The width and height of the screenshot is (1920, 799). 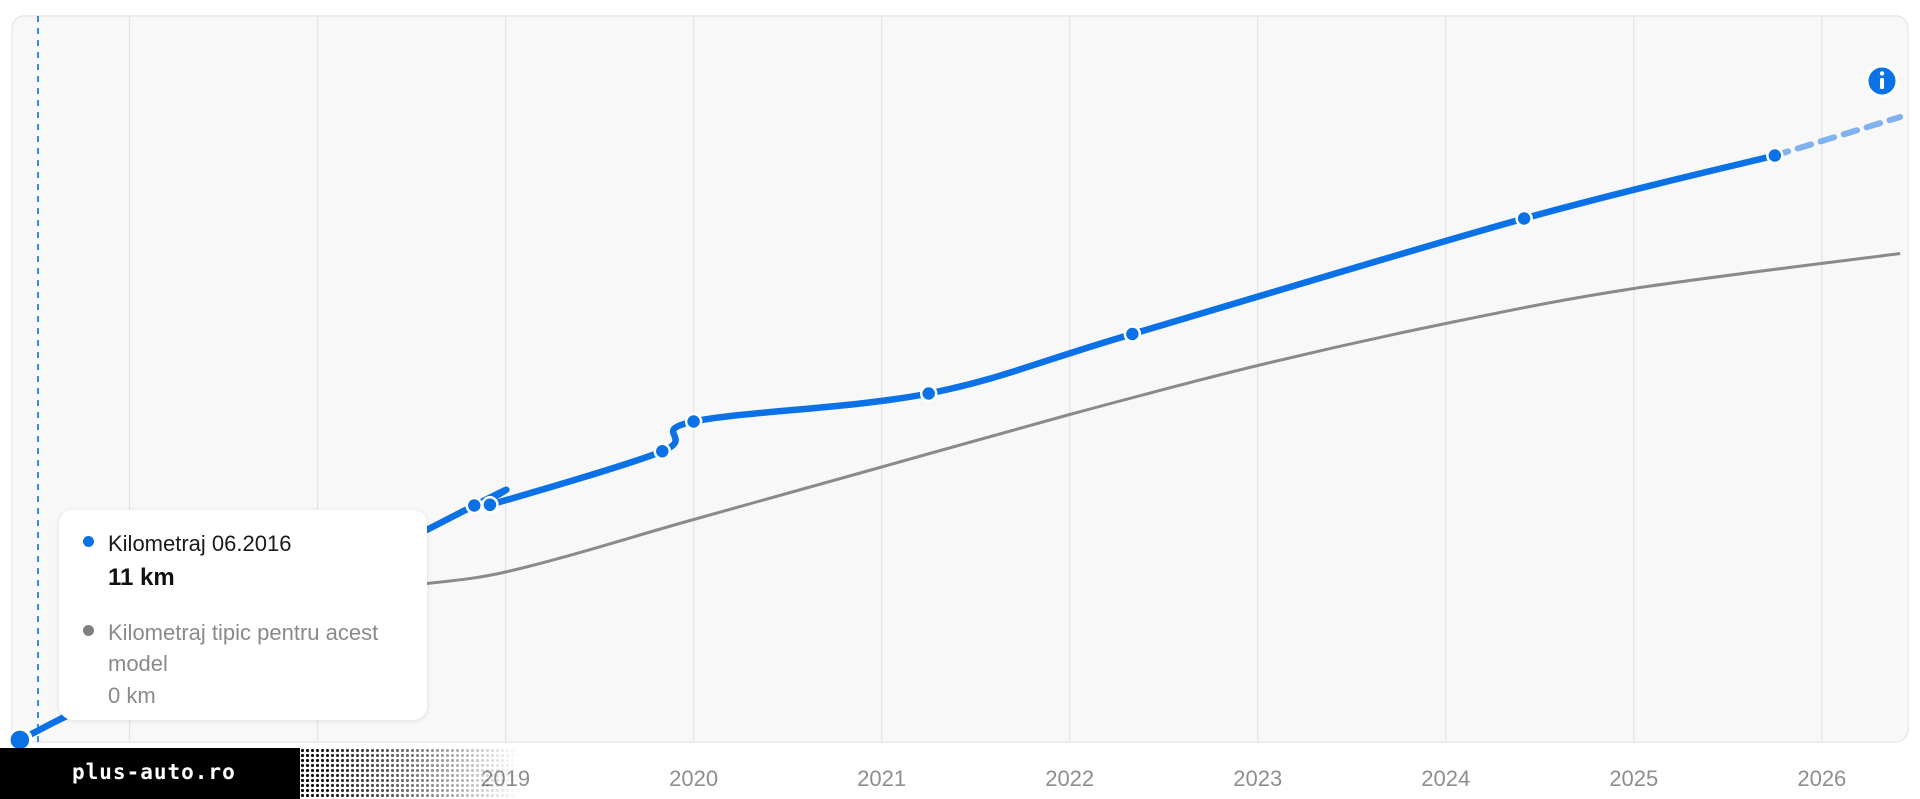 I want to click on tooltip-series1-label: Kilometraj 06.2016, so click(x=200, y=543).